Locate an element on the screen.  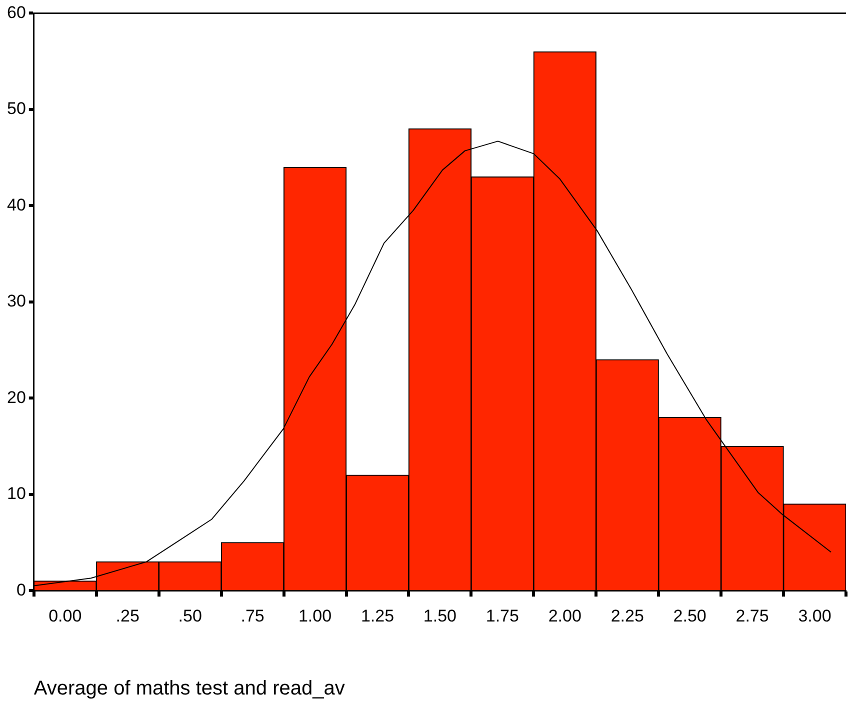
x-axis-title: Average of maths test and read_av is located at coordinates (189, 689).